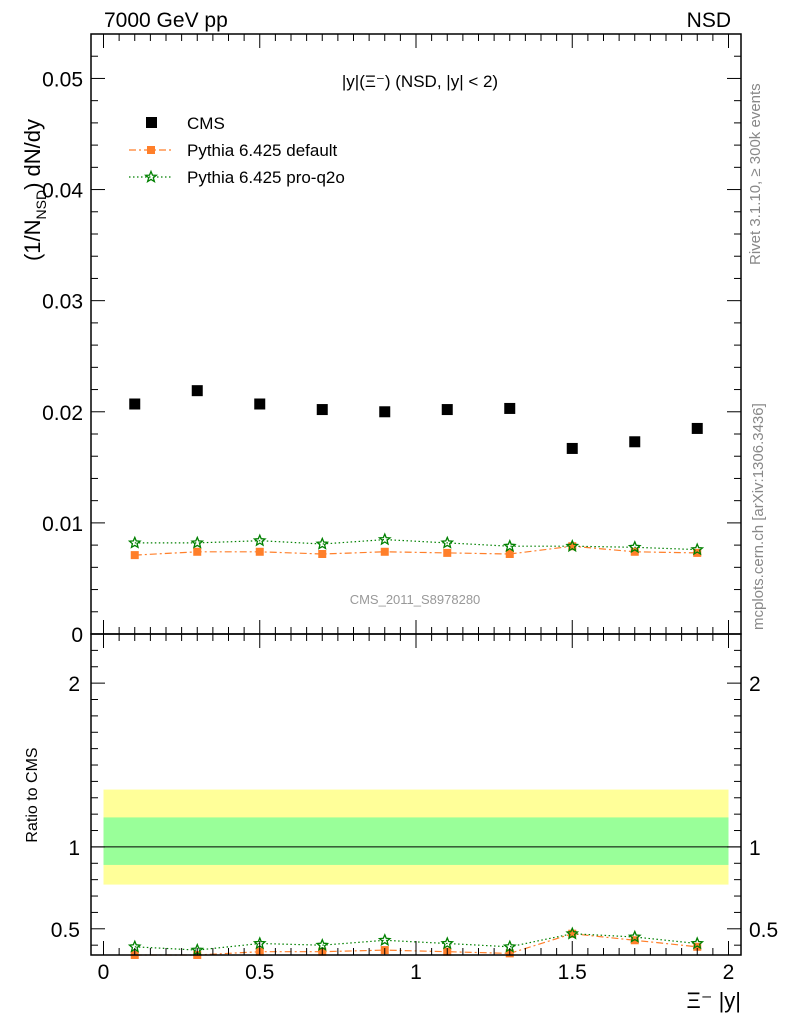 Image resolution: width=786 pixels, height=1024 pixels. Describe the element at coordinates (62, 524) in the screenshot. I see `y-tick-label: 0.01` at that location.